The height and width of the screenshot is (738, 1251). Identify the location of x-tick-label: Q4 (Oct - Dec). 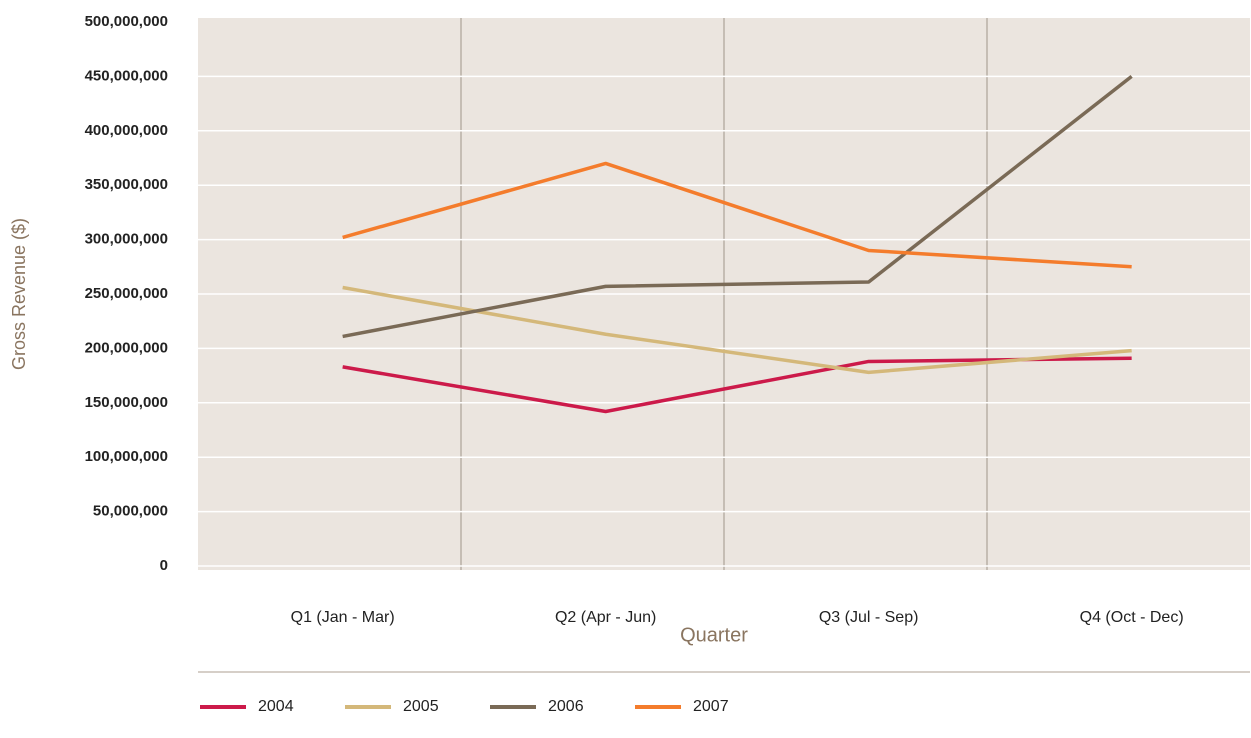
(1132, 617).